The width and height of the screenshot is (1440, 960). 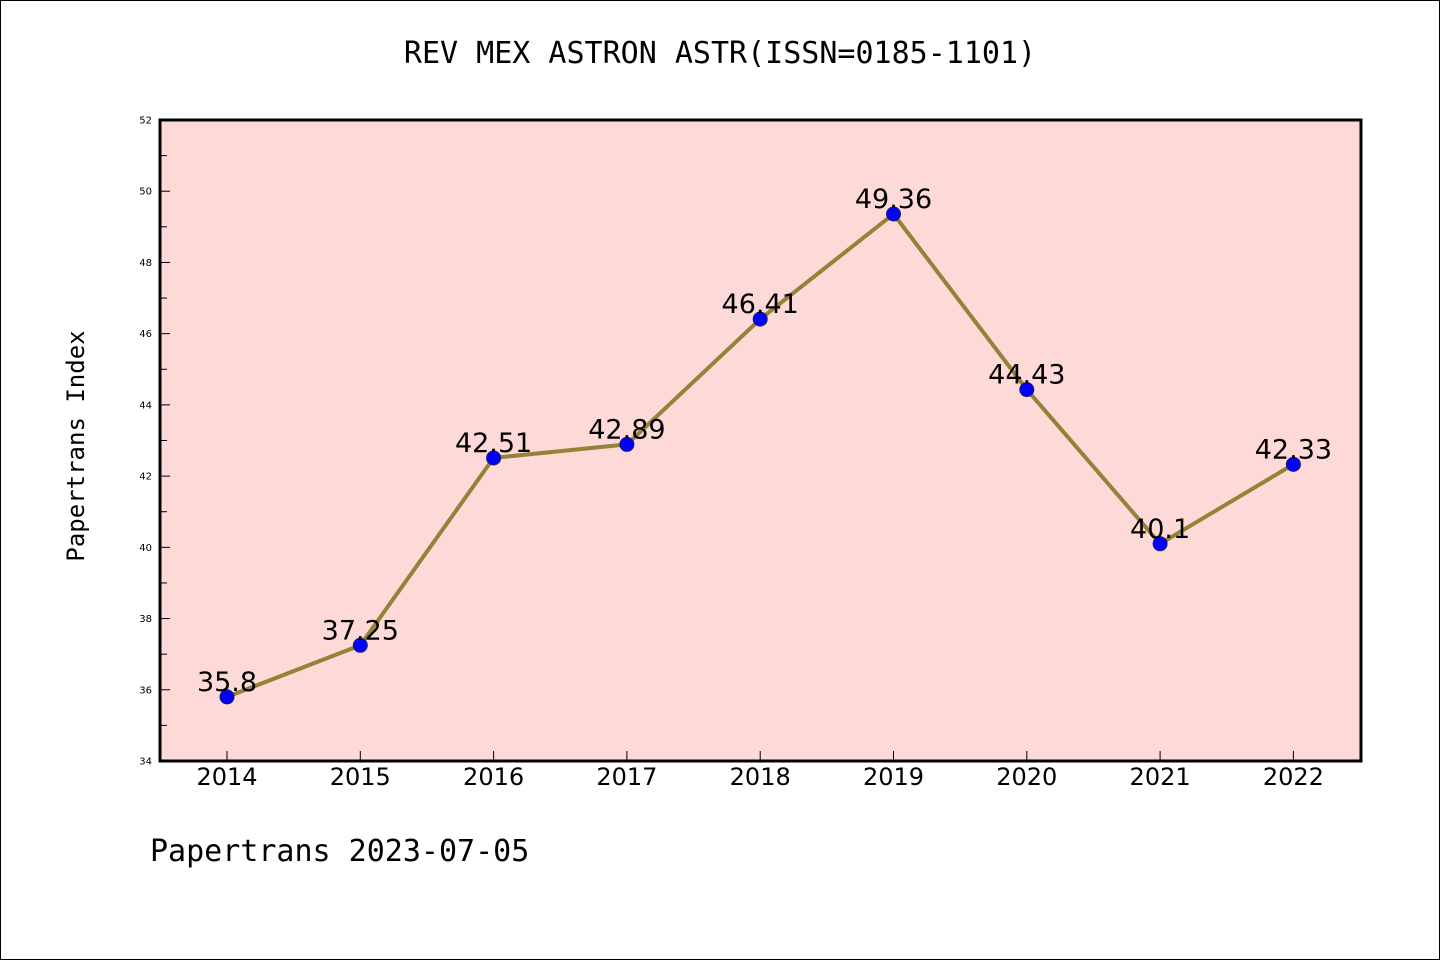 What do you see at coordinates (893, 199) in the screenshot?
I see `data-label: 49.36` at bounding box center [893, 199].